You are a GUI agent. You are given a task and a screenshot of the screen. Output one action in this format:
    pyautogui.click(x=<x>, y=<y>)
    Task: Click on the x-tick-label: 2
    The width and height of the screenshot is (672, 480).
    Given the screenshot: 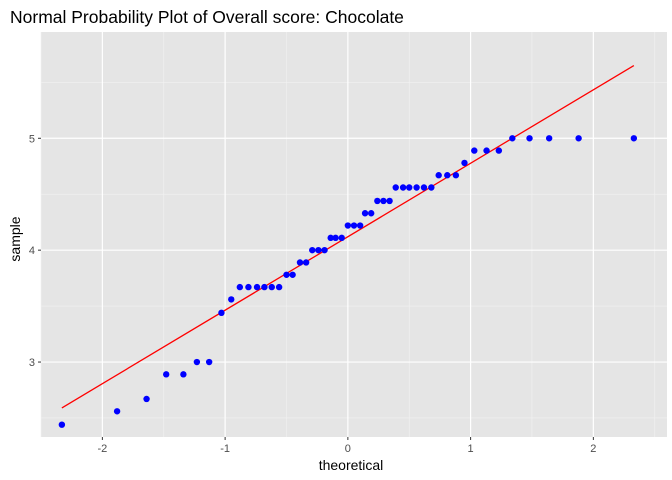 What is the action you would take?
    pyautogui.click(x=593, y=449)
    